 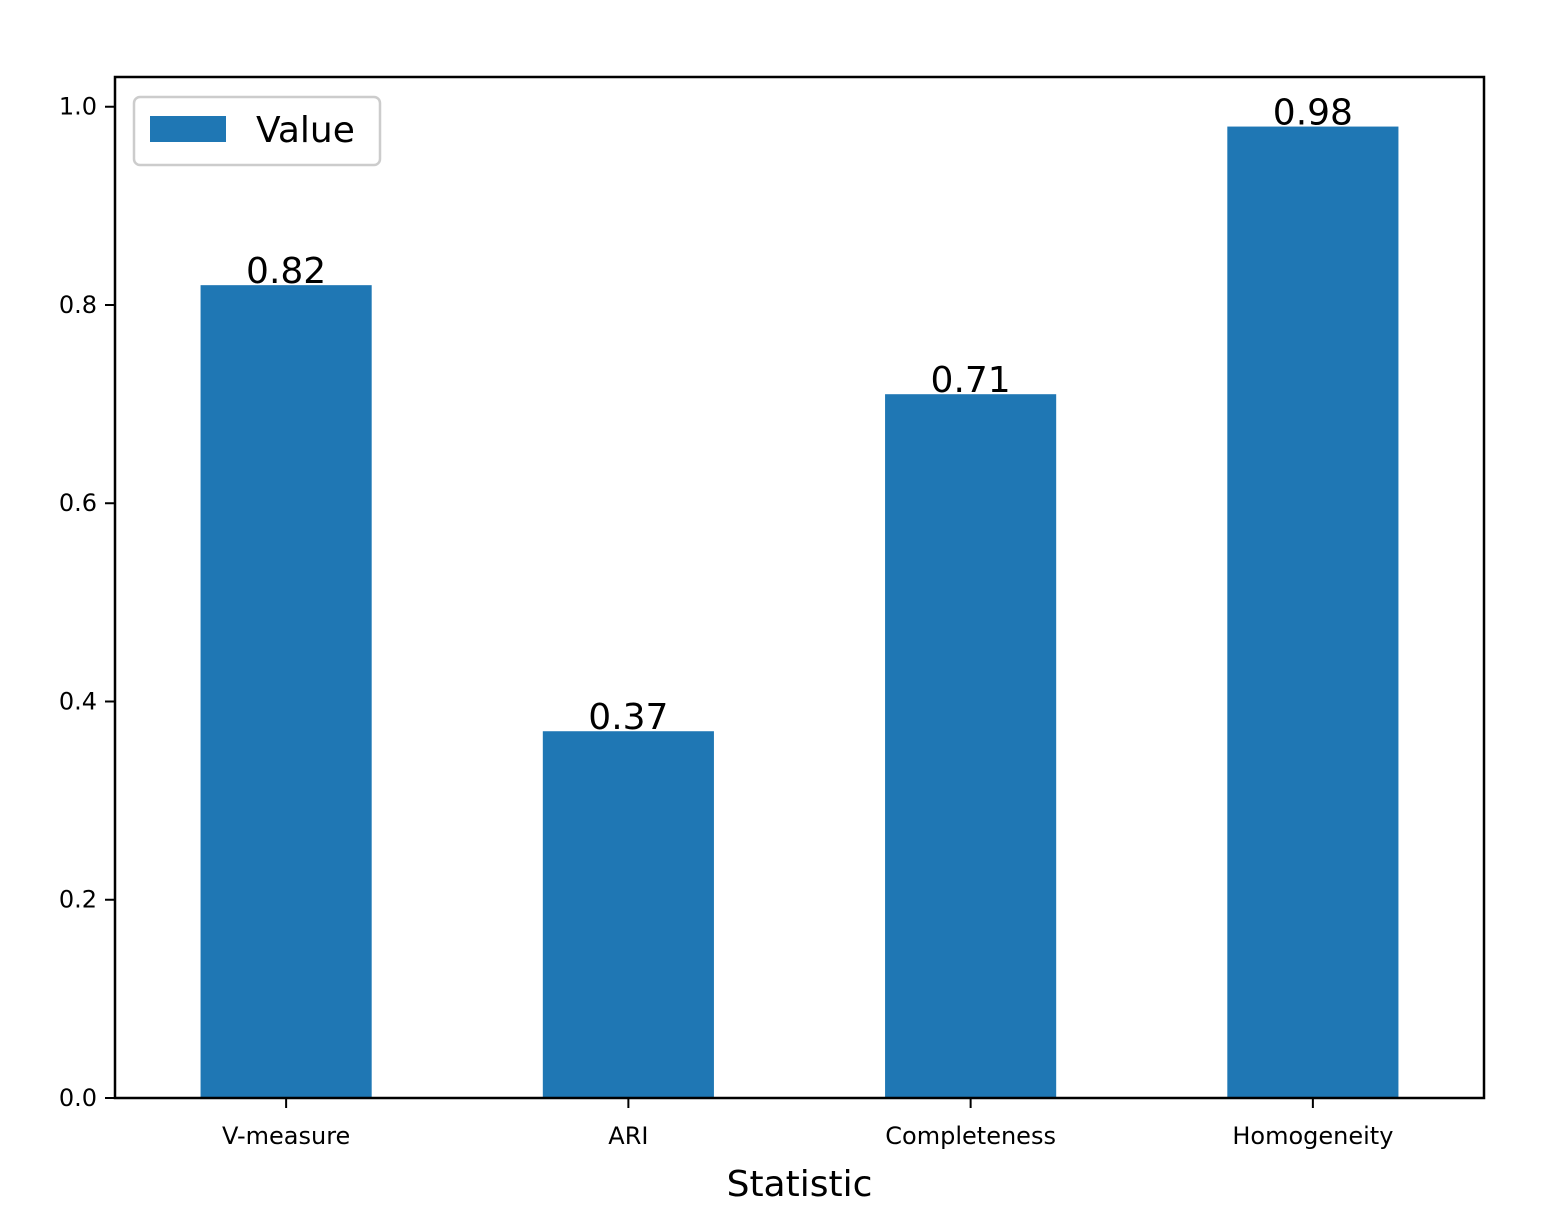 I want to click on legend-swatch, so click(x=188, y=129).